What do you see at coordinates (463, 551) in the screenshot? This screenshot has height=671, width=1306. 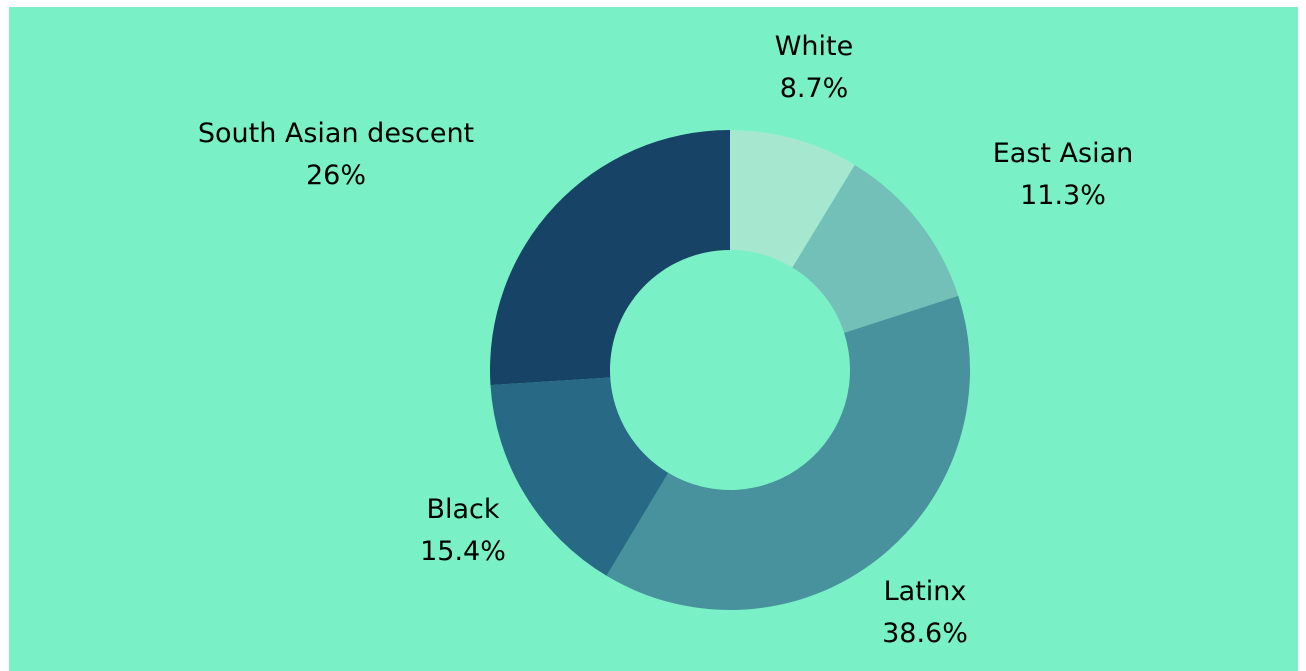 I see `value-black: 15.4%` at bounding box center [463, 551].